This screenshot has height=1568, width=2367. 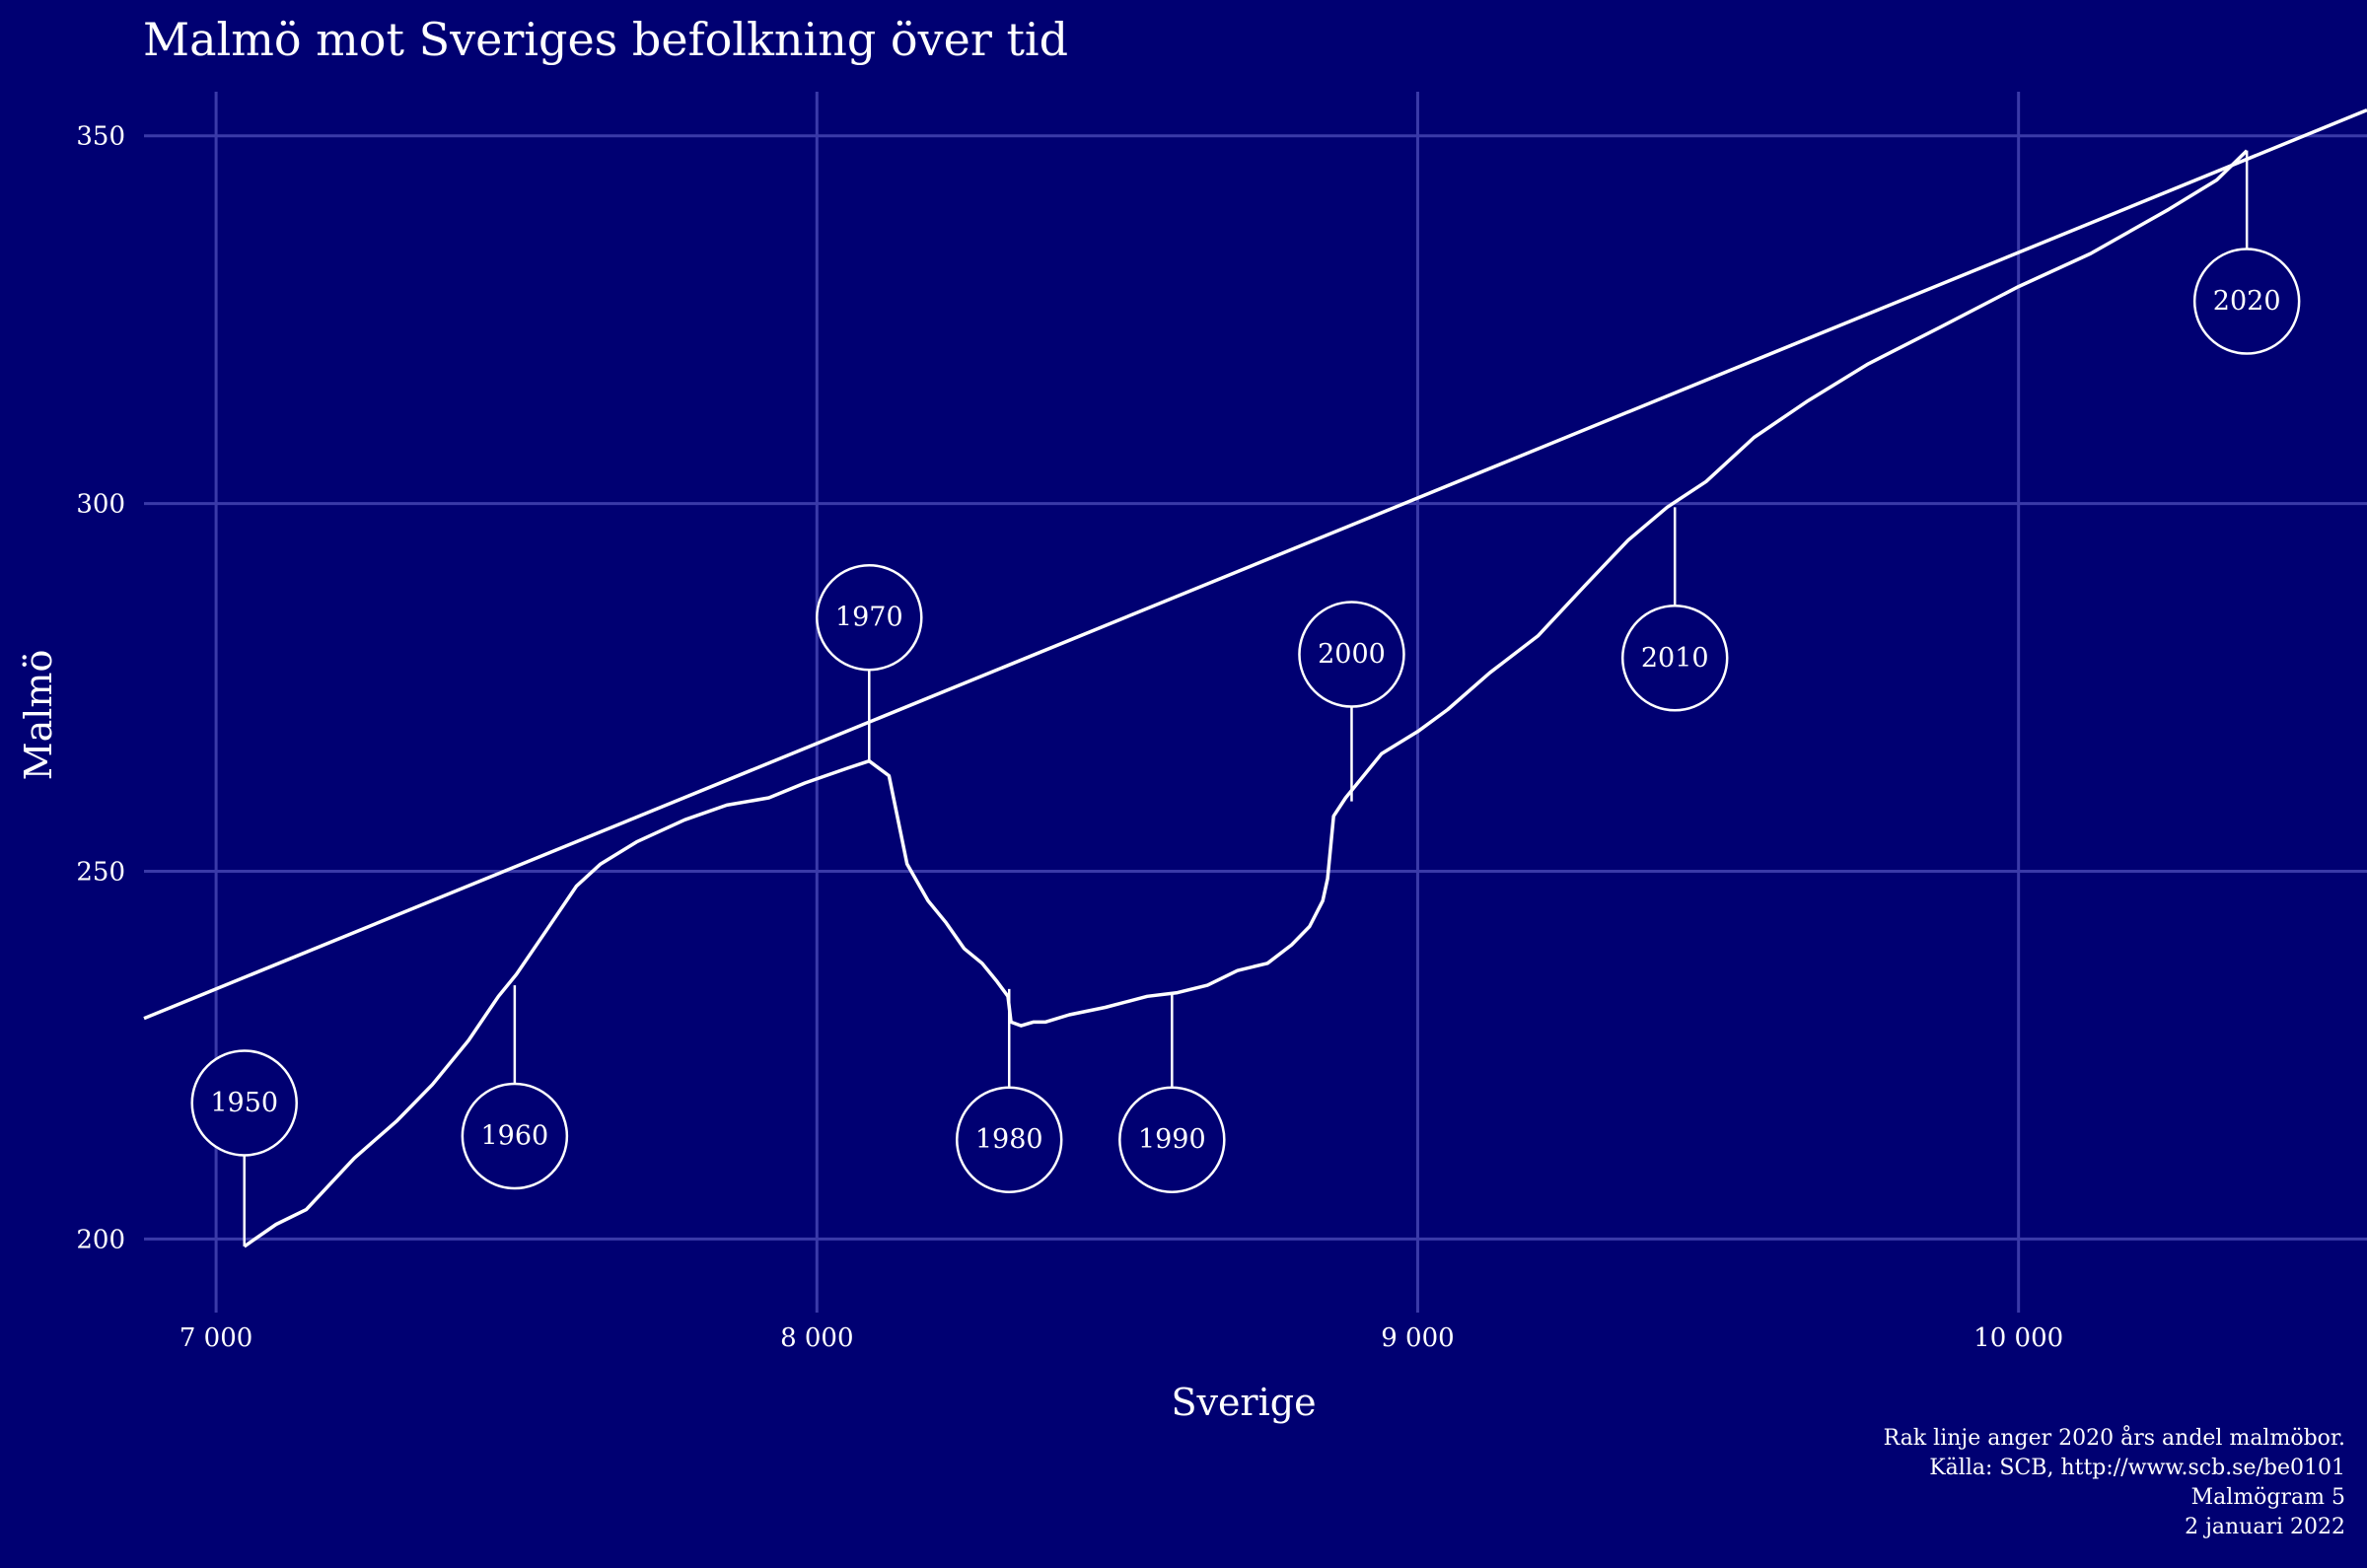 I want to click on annotation-label: 1970, so click(x=869, y=618).